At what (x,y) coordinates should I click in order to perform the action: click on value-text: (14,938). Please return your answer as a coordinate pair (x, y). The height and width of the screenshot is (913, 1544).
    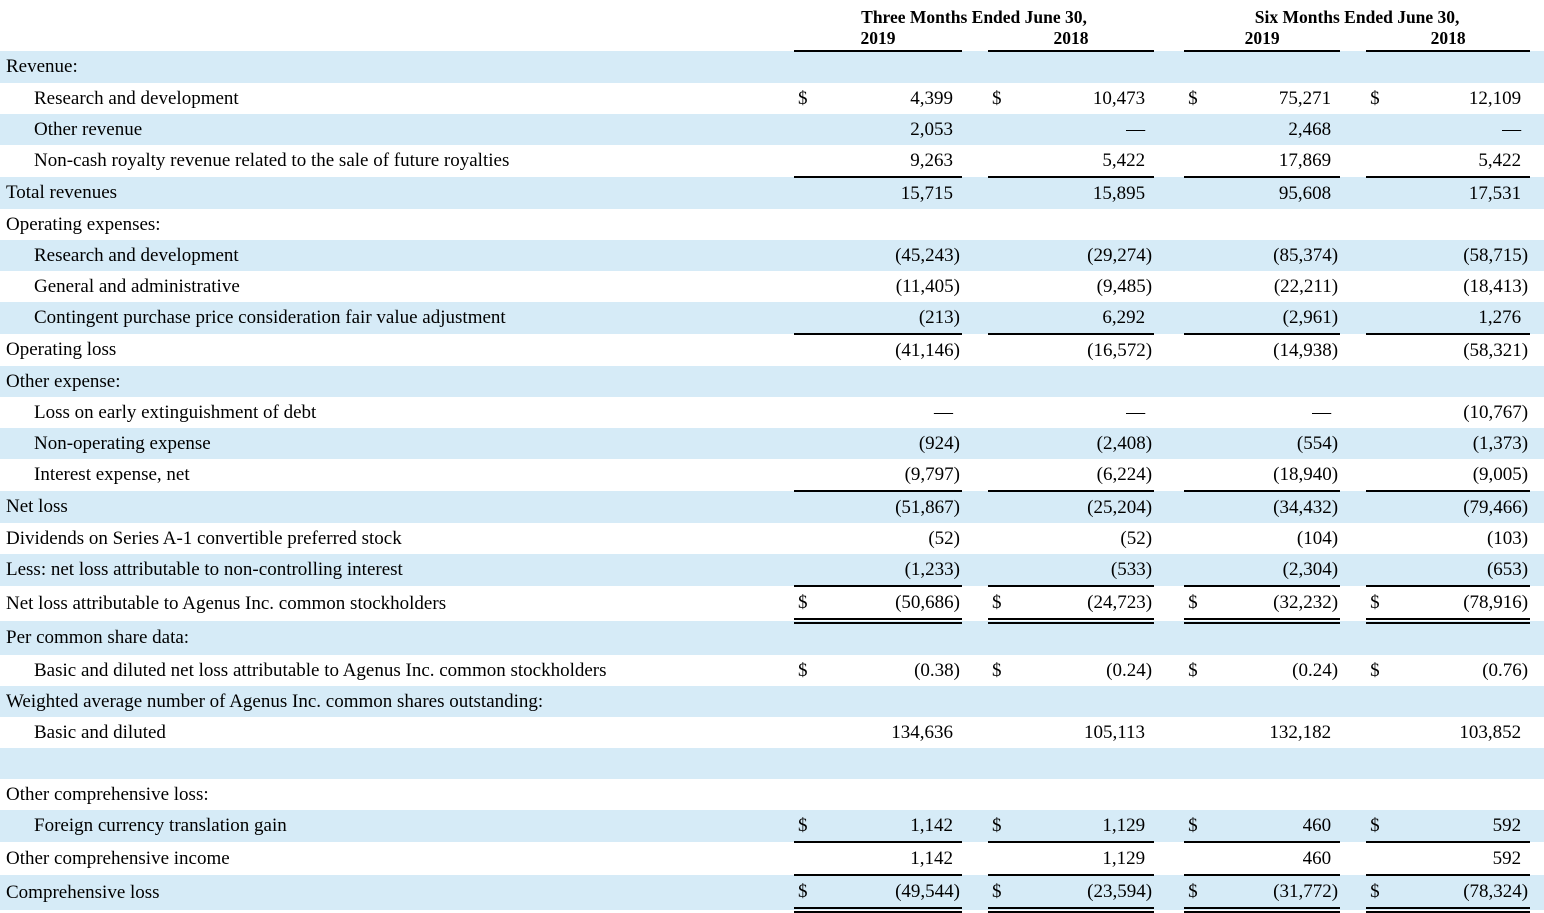
    Looking at the image, I should click on (1306, 350).